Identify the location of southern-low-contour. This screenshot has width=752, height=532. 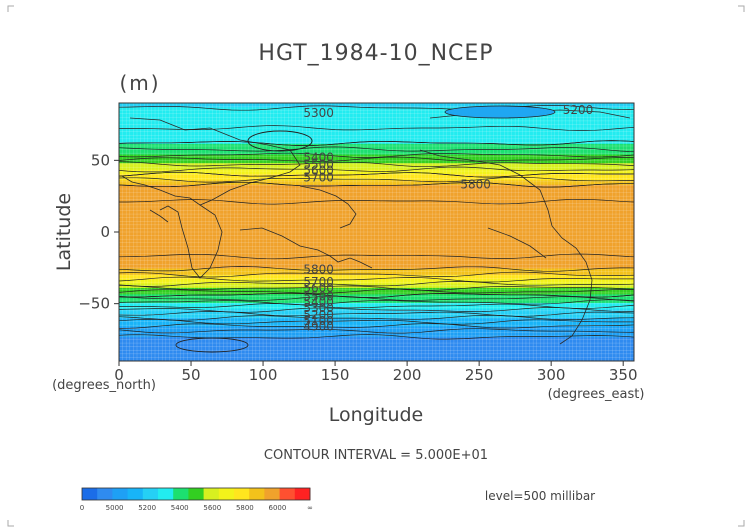
(212, 345).